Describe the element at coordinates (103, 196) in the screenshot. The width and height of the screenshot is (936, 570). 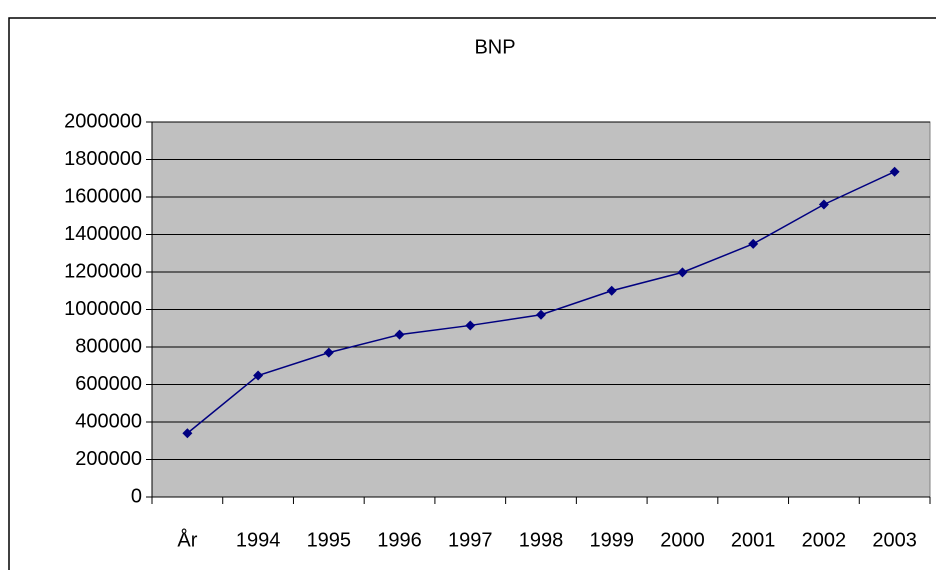
I see `y-tick-label: 1600000` at that location.